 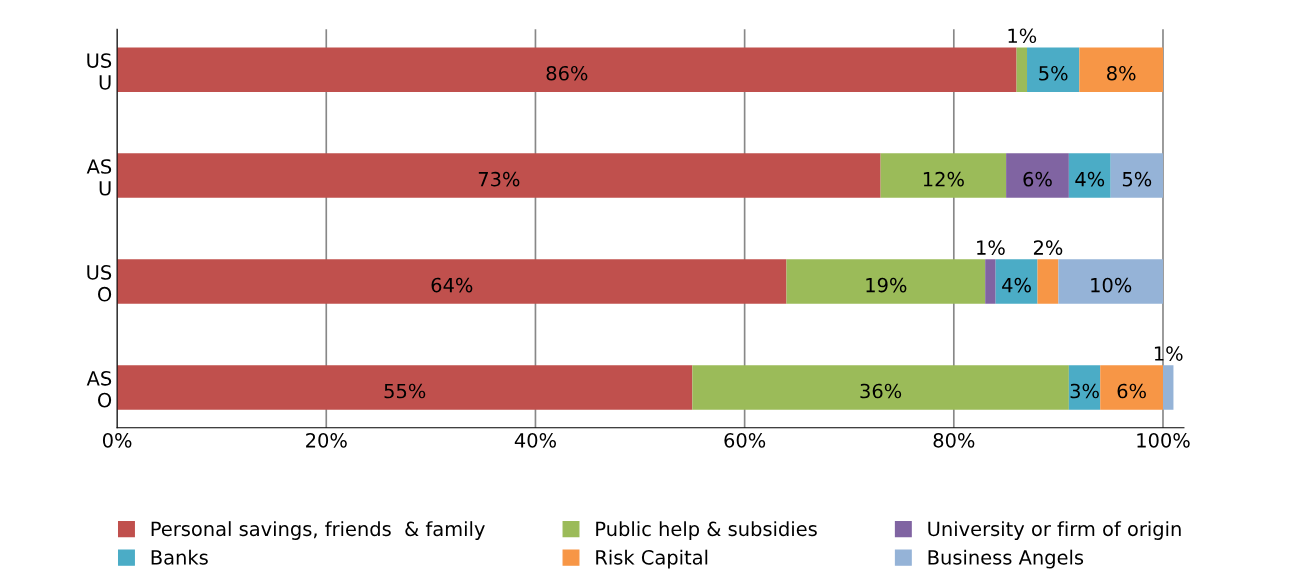 I want to click on y-tick-label: US O, so click(x=99, y=283).